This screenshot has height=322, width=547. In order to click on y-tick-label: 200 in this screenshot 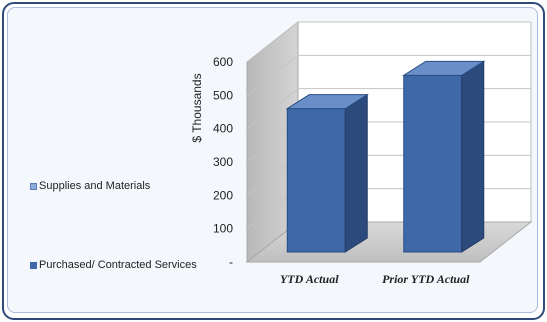, I will do `click(223, 195)`.